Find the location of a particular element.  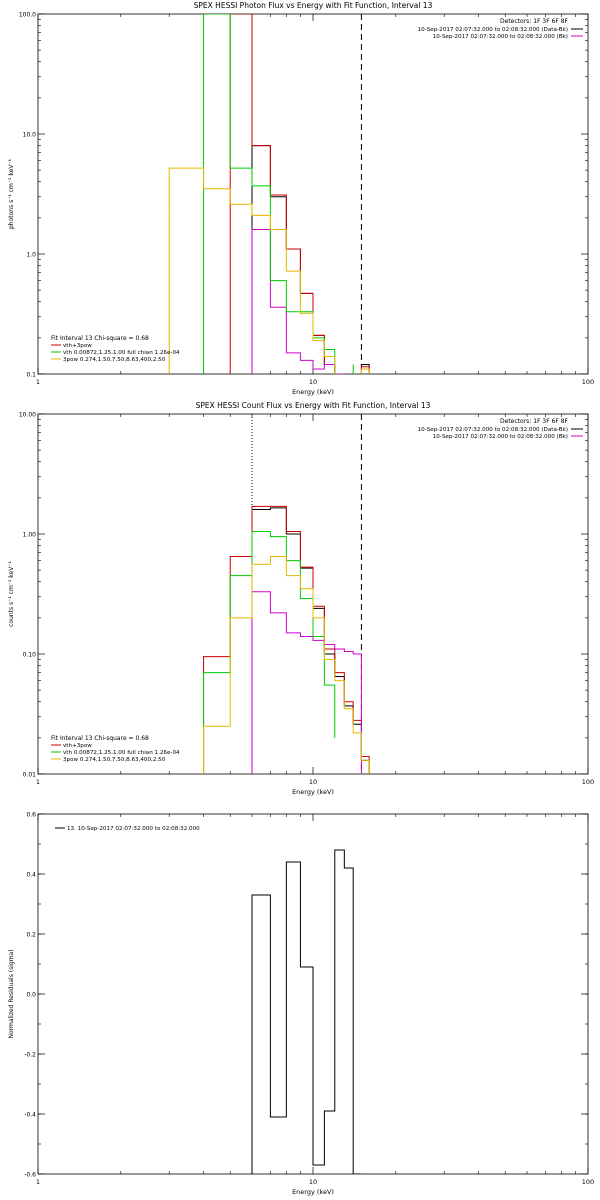

y-tick-label: 0.6 is located at coordinates (31, 815).